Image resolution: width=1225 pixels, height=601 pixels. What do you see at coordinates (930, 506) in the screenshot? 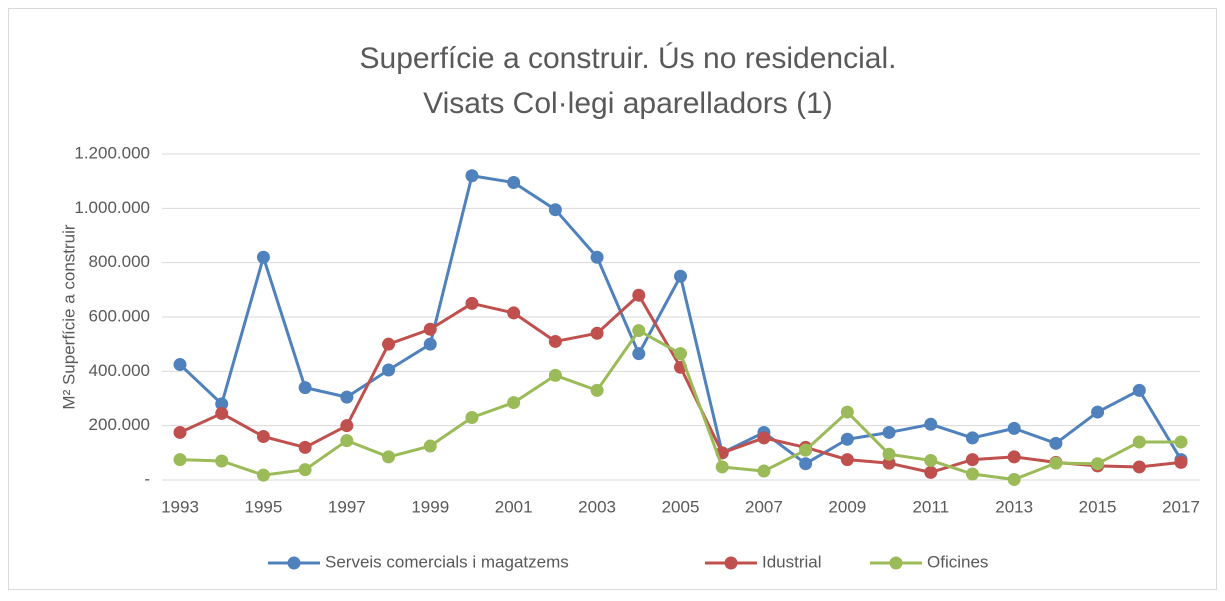
I see `x-tick-label: 2011` at bounding box center [930, 506].